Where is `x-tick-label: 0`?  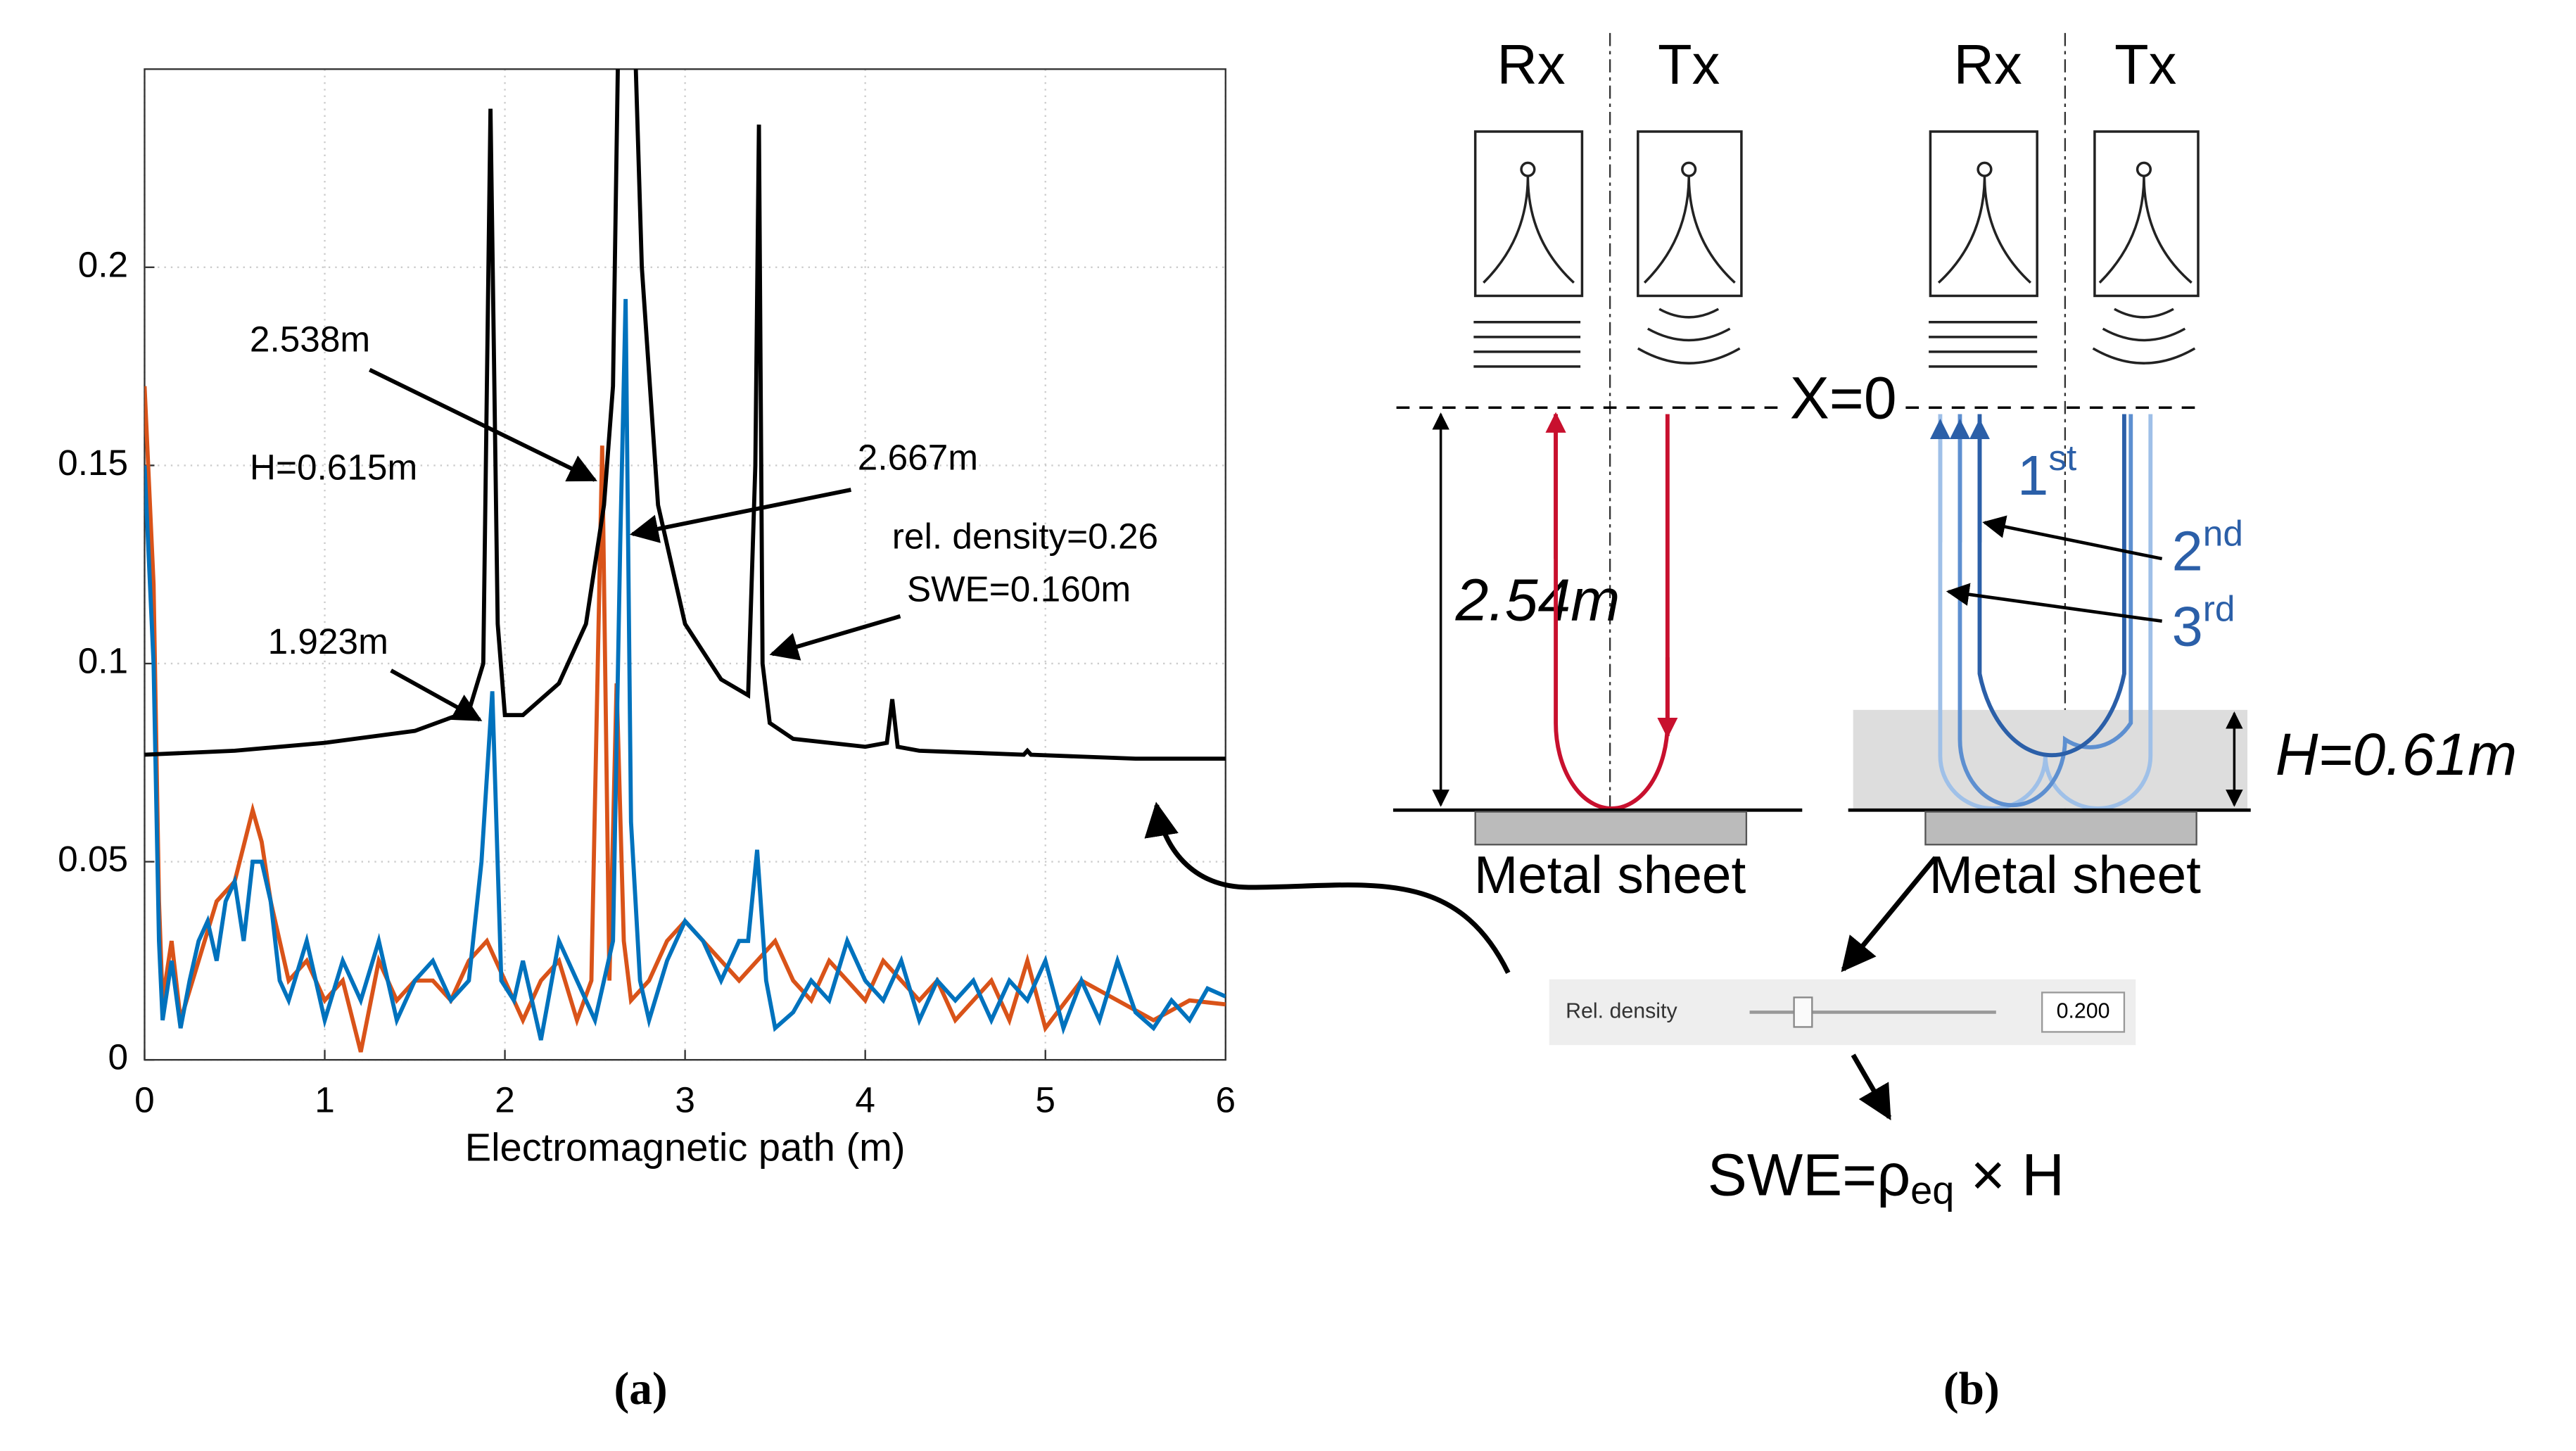
x-tick-label: 0 is located at coordinates (144, 1099).